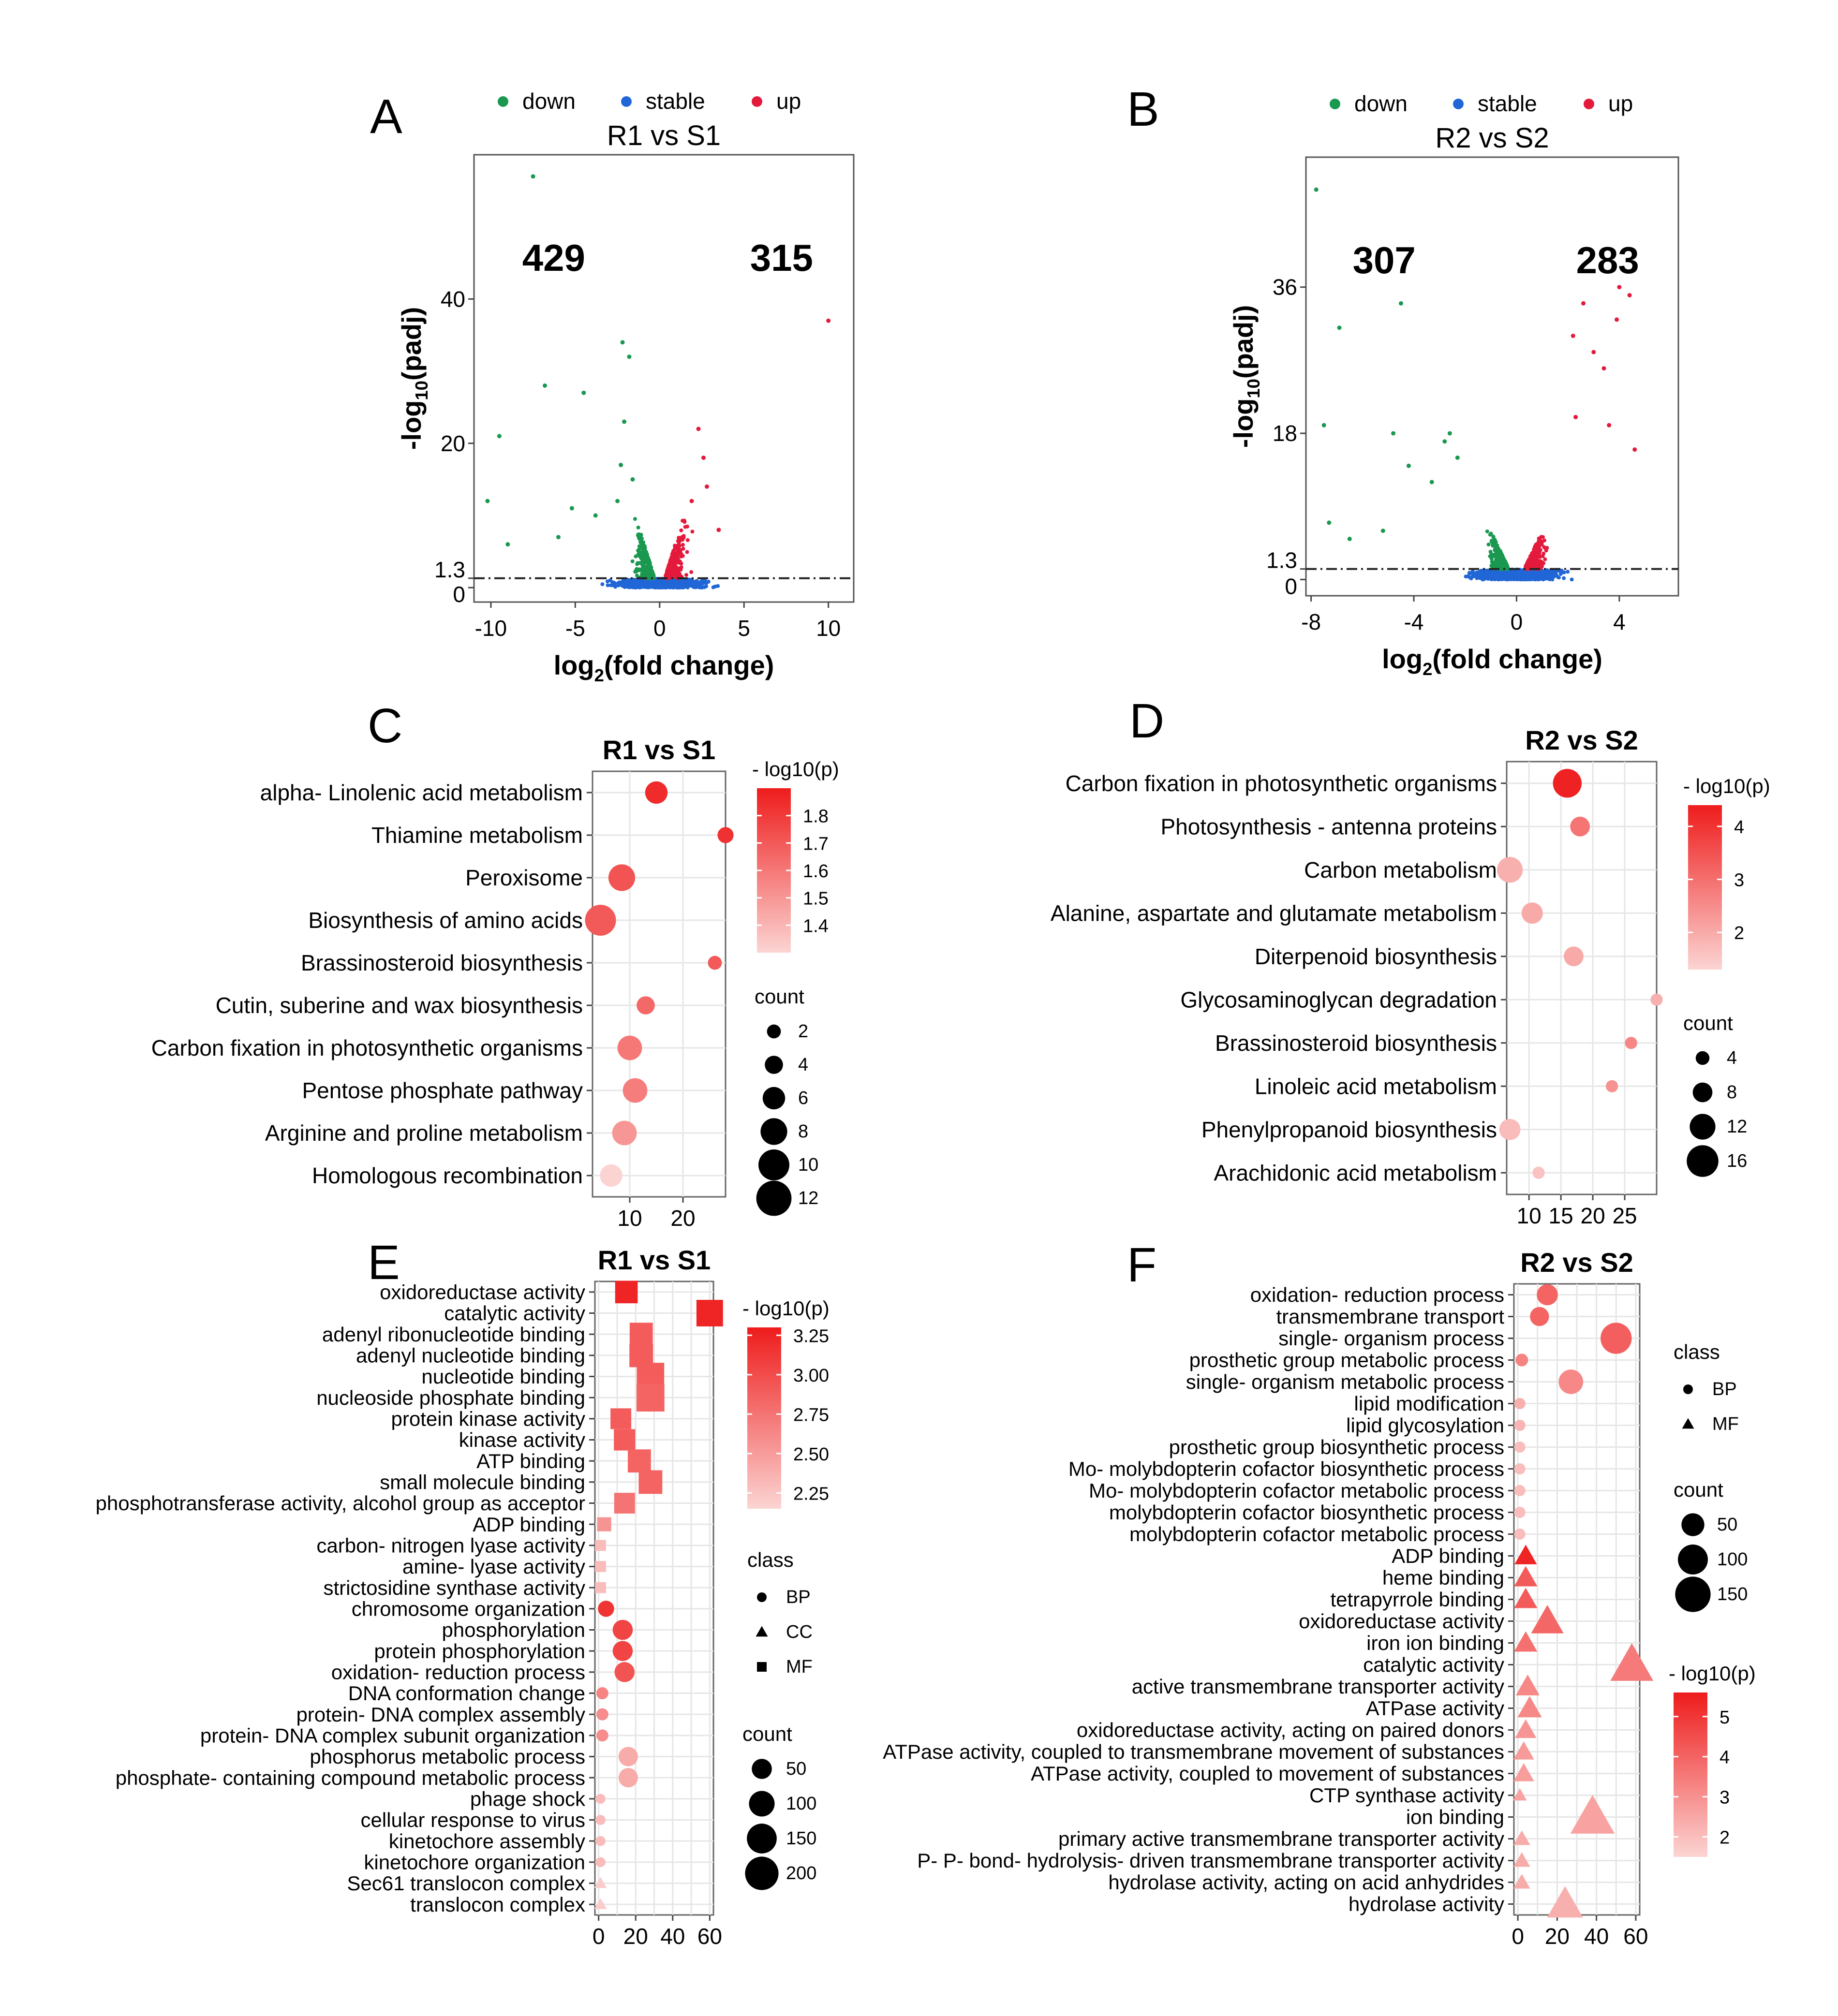 The width and height of the screenshot is (1838, 2016). Describe the element at coordinates (629, 1218) in the screenshot. I see `x-tick-label: 10` at that location.